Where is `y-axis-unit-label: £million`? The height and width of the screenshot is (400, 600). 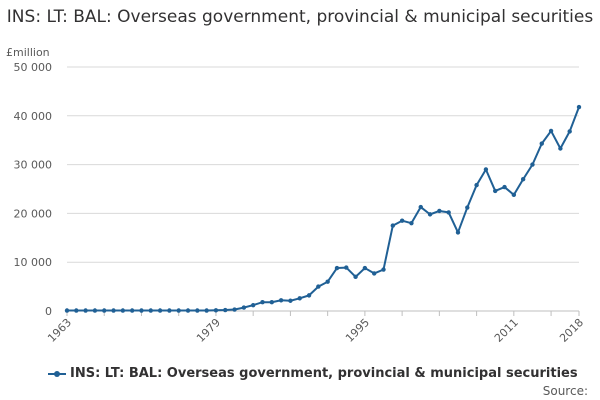
y-axis-unit-label: £million is located at coordinates (28, 52).